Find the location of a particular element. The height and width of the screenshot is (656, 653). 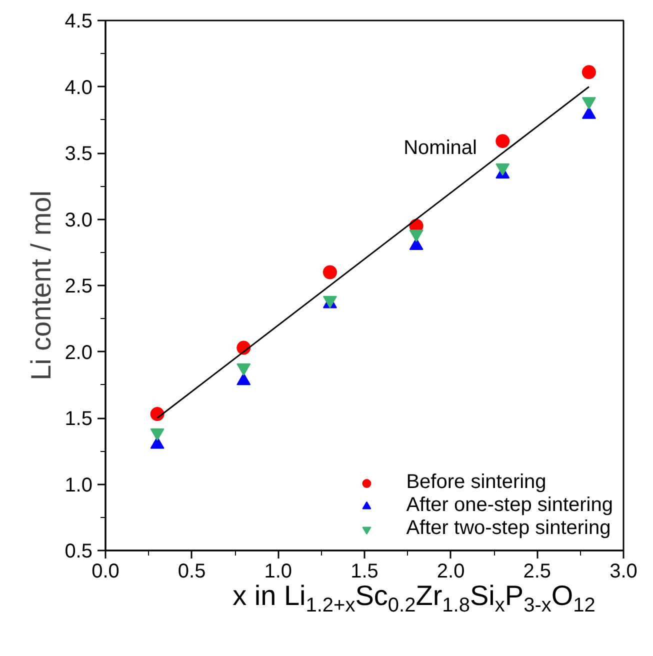

y-axis-title: Li content / mol is located at coordinates (41, 285).